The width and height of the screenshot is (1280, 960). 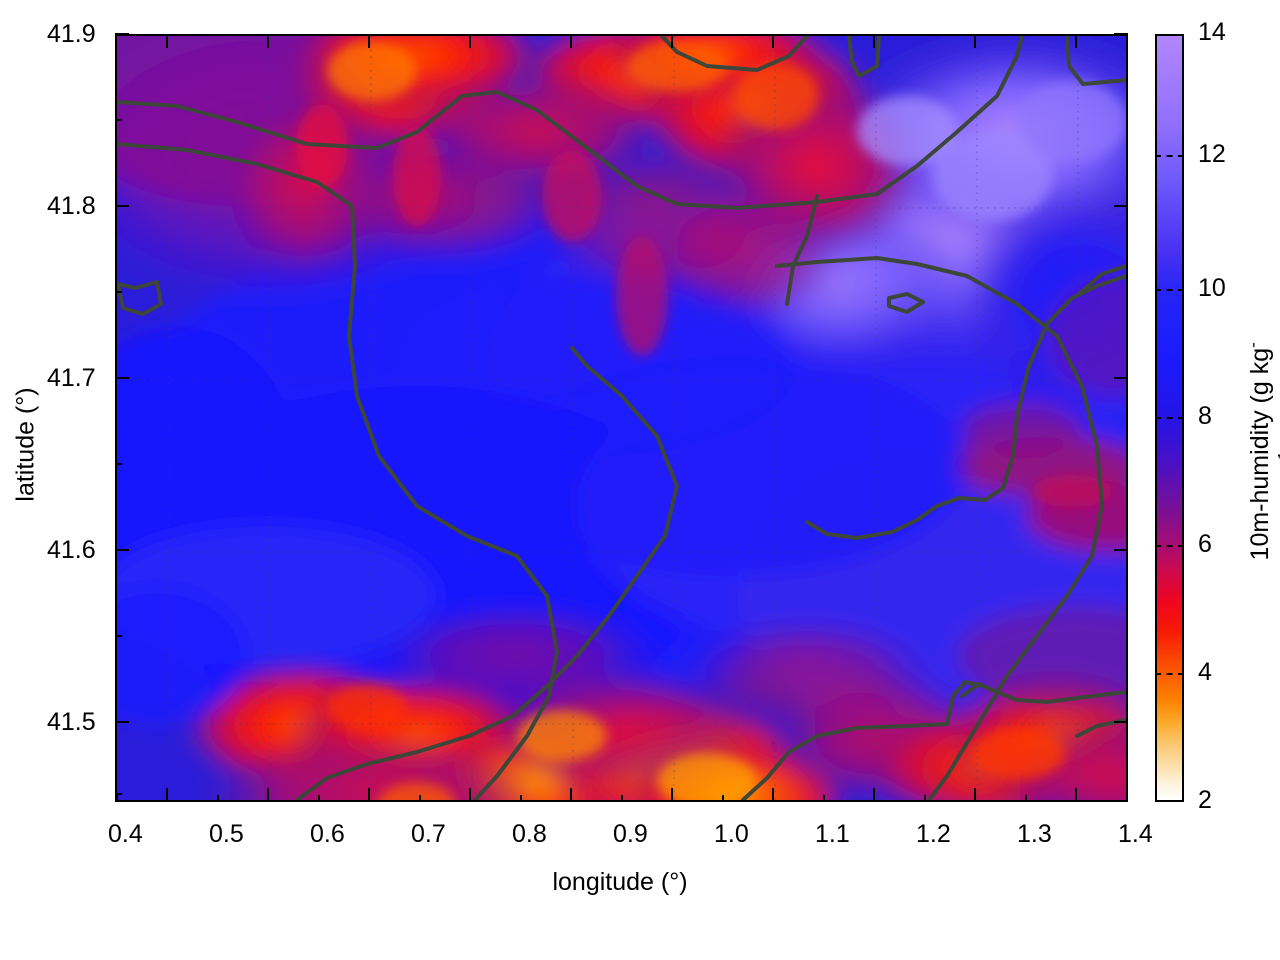 I want to click on x-tick-label-2: 0.6, so click(x=327, y=834).